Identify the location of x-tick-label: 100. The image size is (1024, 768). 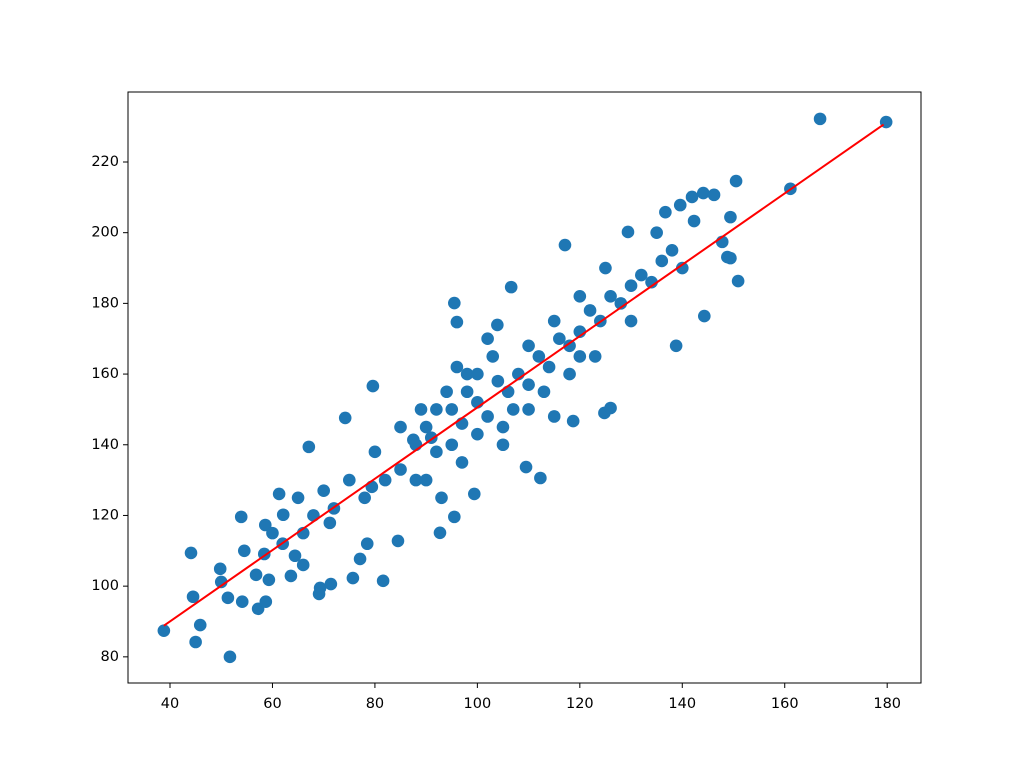
(478, 704).